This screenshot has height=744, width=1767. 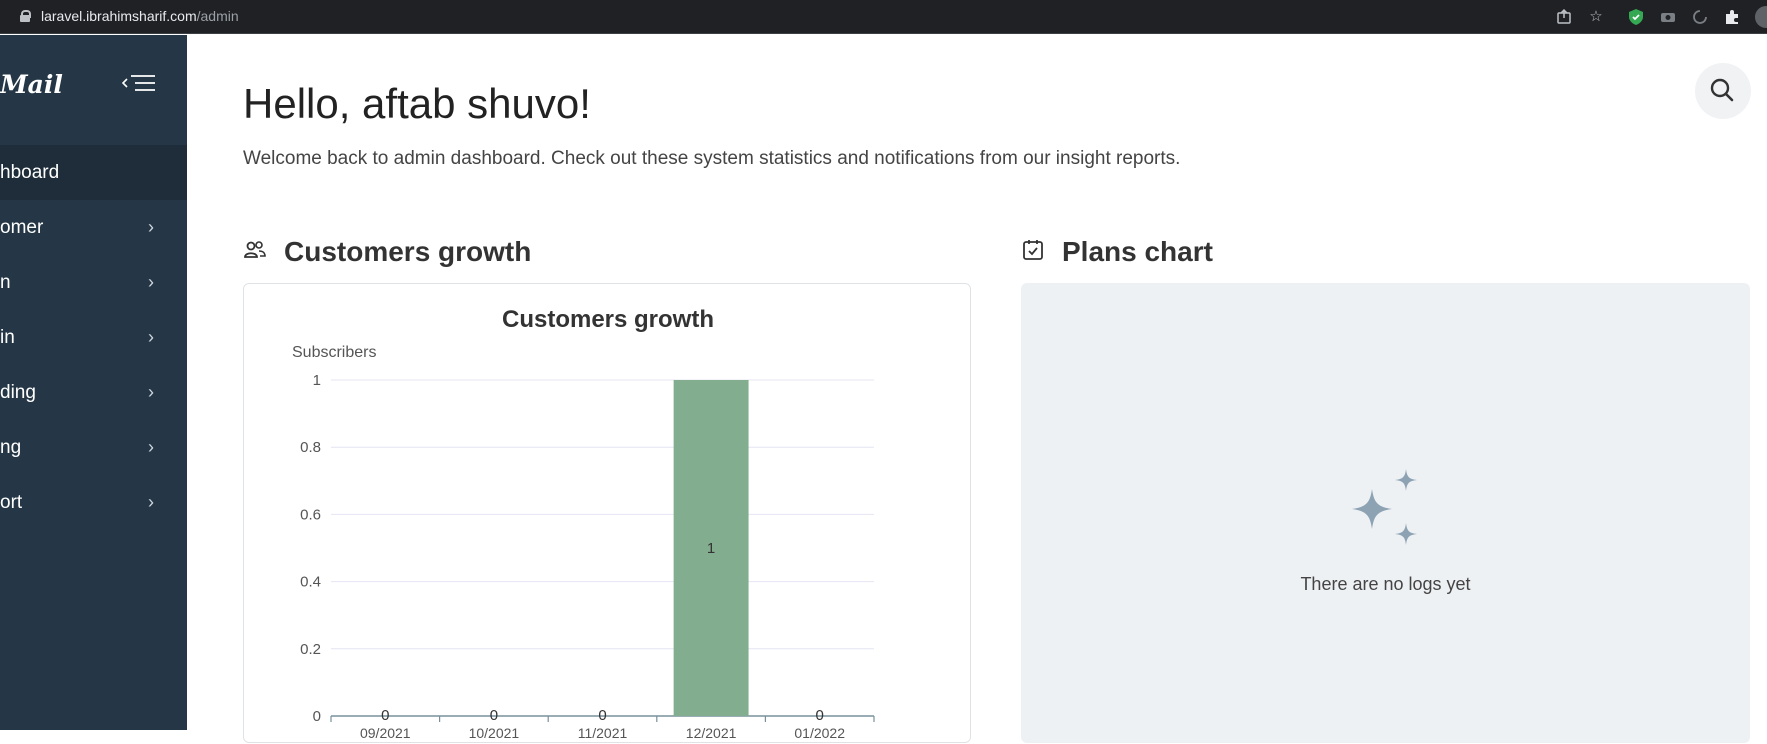 I want to click on extension-icon, so click(x=1668, y=17).